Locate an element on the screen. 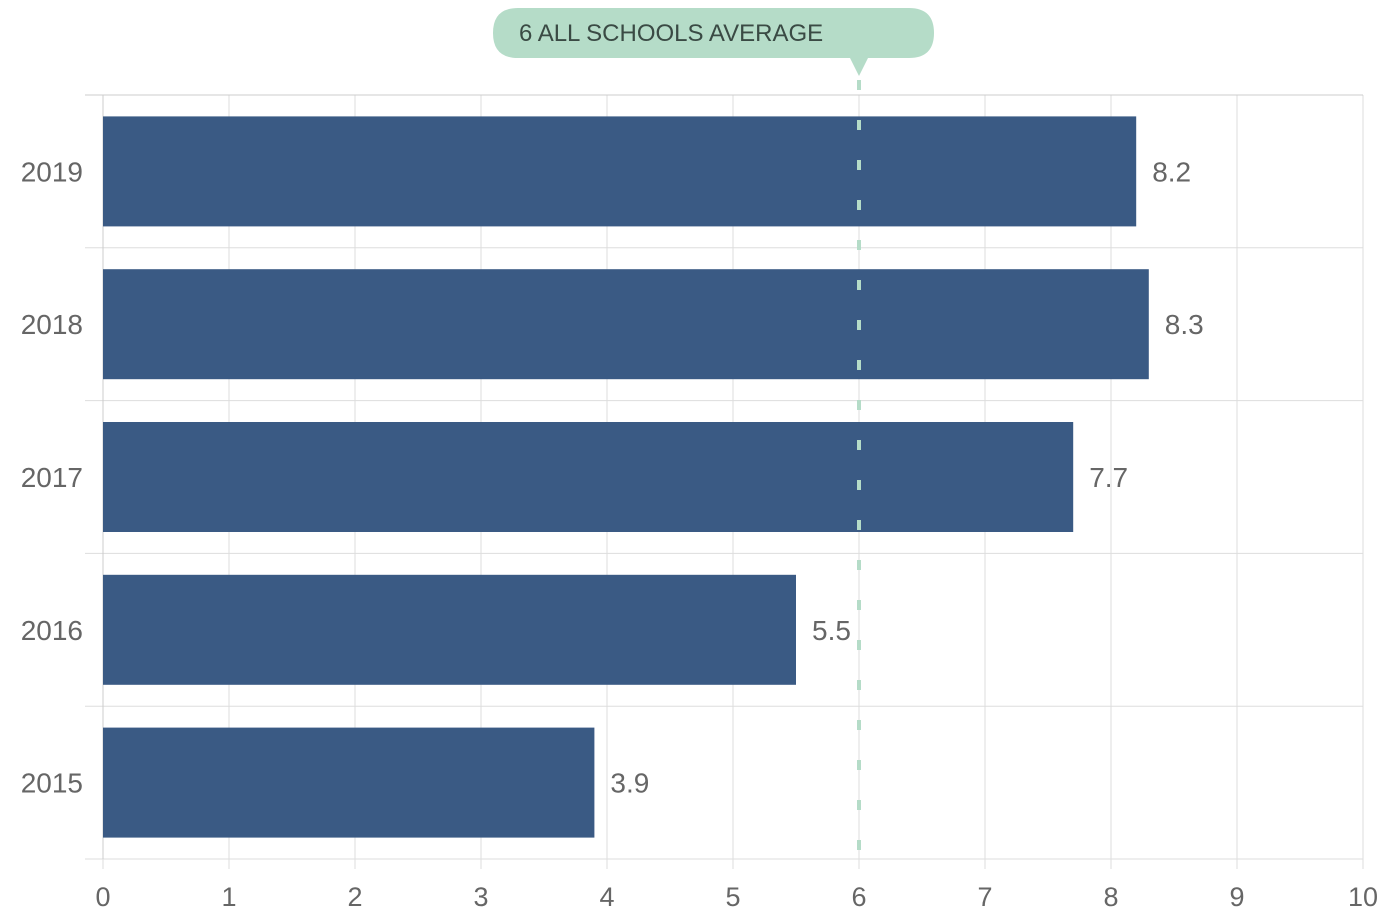  average-callout-label: 6 ALL SCHOOLS AVERAGE is located at coordinates (671, 33).